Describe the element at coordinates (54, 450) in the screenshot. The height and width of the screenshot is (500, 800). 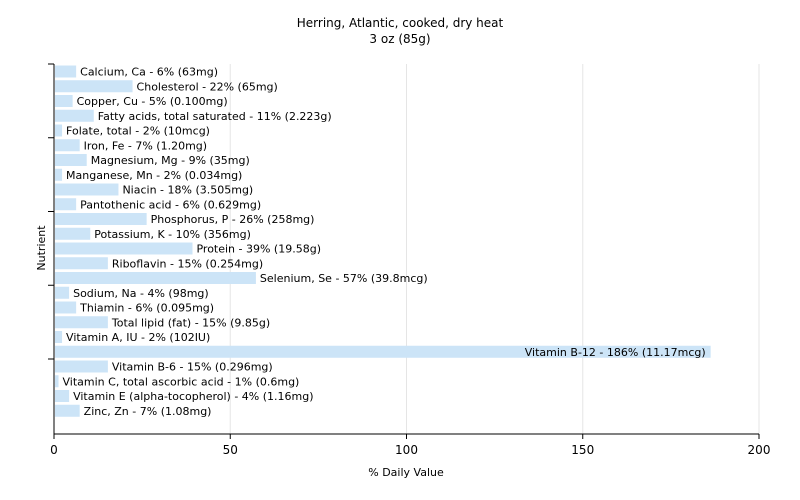
I see `x-tick-label: 0` at that location.